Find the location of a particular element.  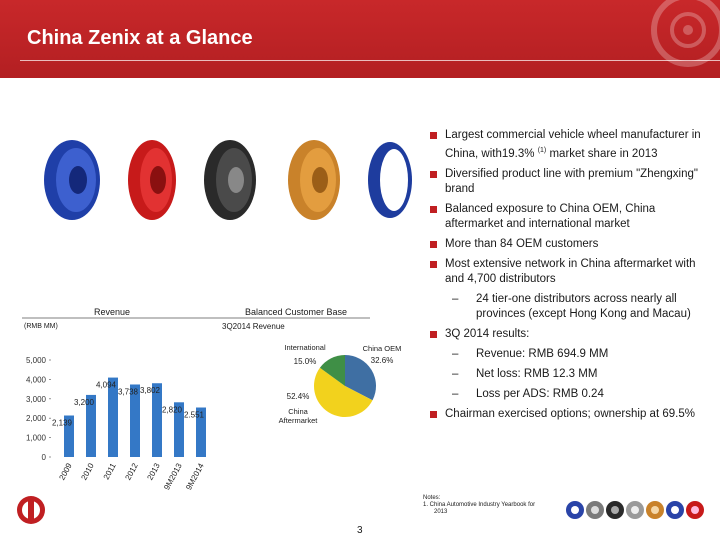

bar-value-label: 3,738 is located at coordinates (128, 391).